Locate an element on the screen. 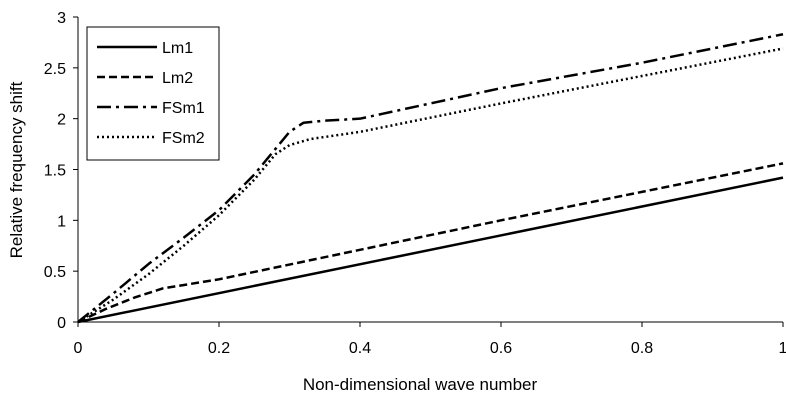  x-tick-label: 0.4 is located at coordinates (360, 348).